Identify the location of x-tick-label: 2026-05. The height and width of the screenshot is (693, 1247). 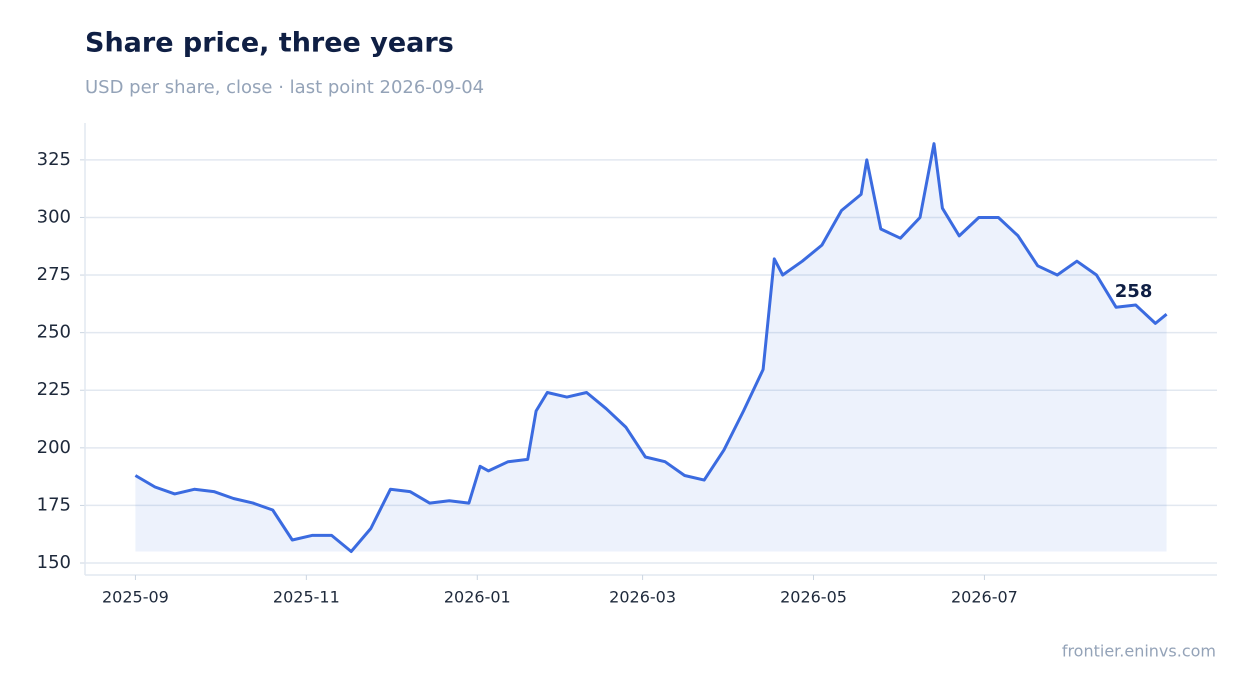
(813, 597).